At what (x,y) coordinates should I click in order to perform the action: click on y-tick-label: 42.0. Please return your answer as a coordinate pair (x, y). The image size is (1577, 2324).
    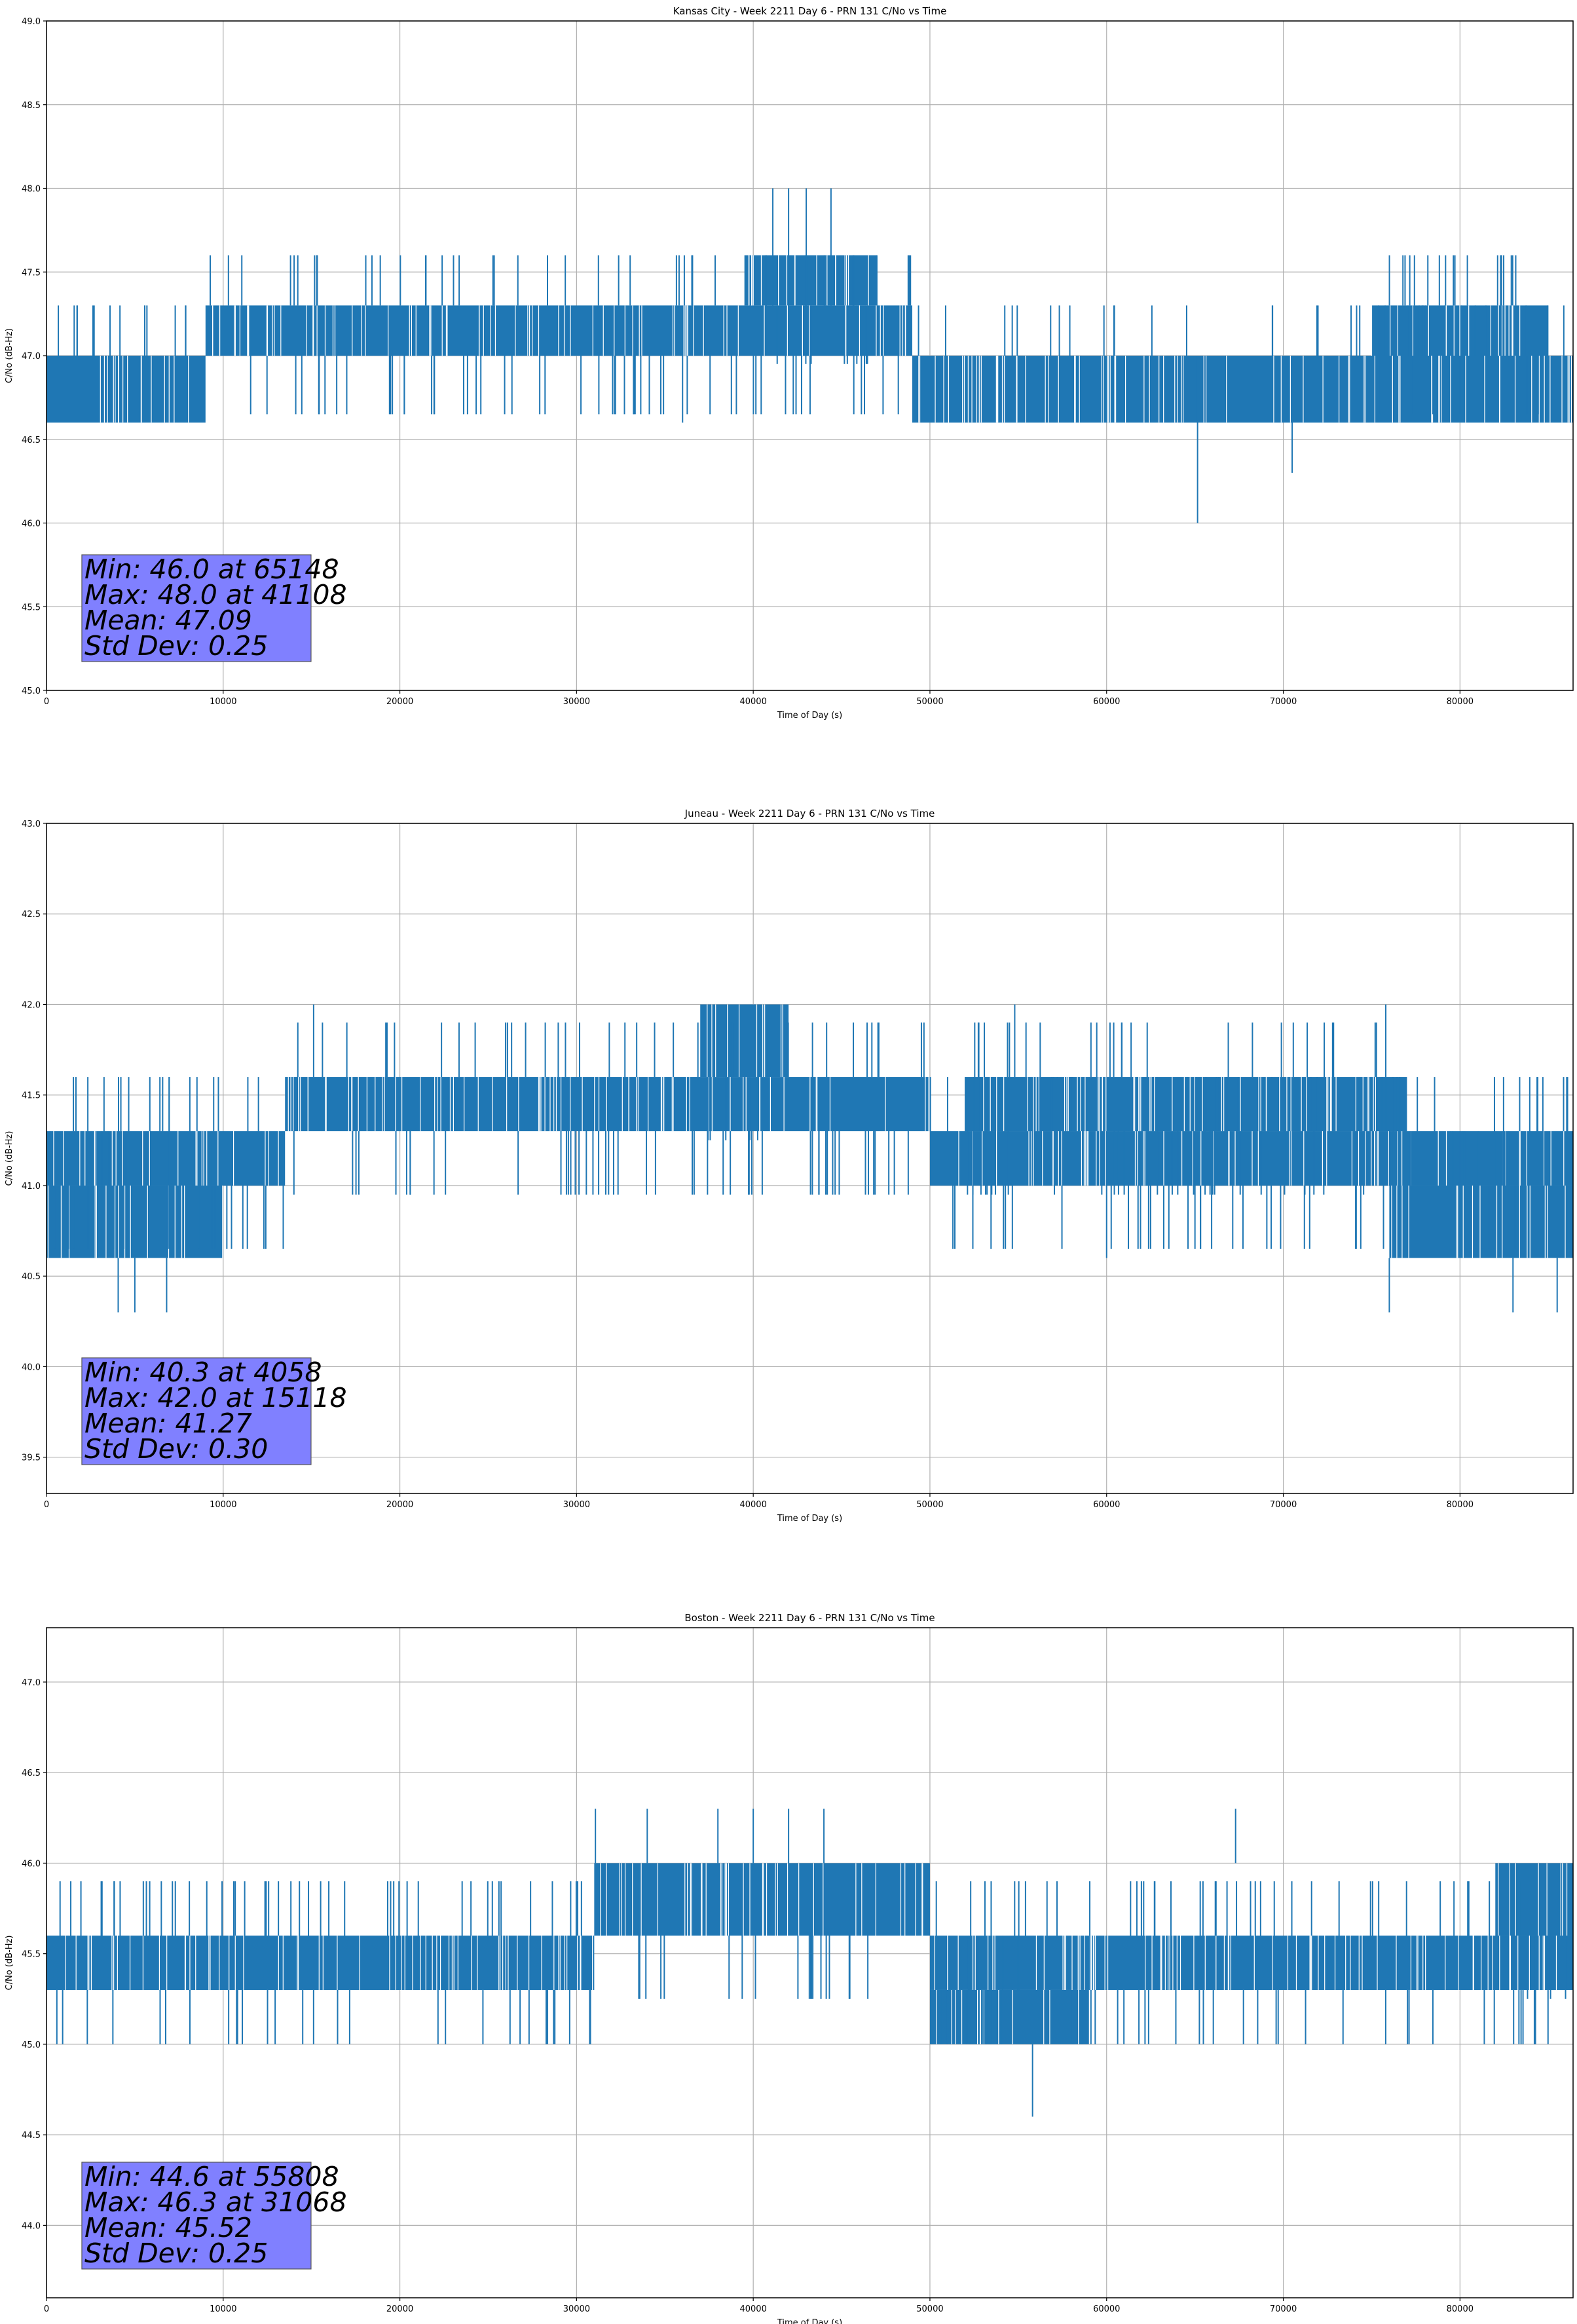
    Looking at the image, I should click on (31, 1005).